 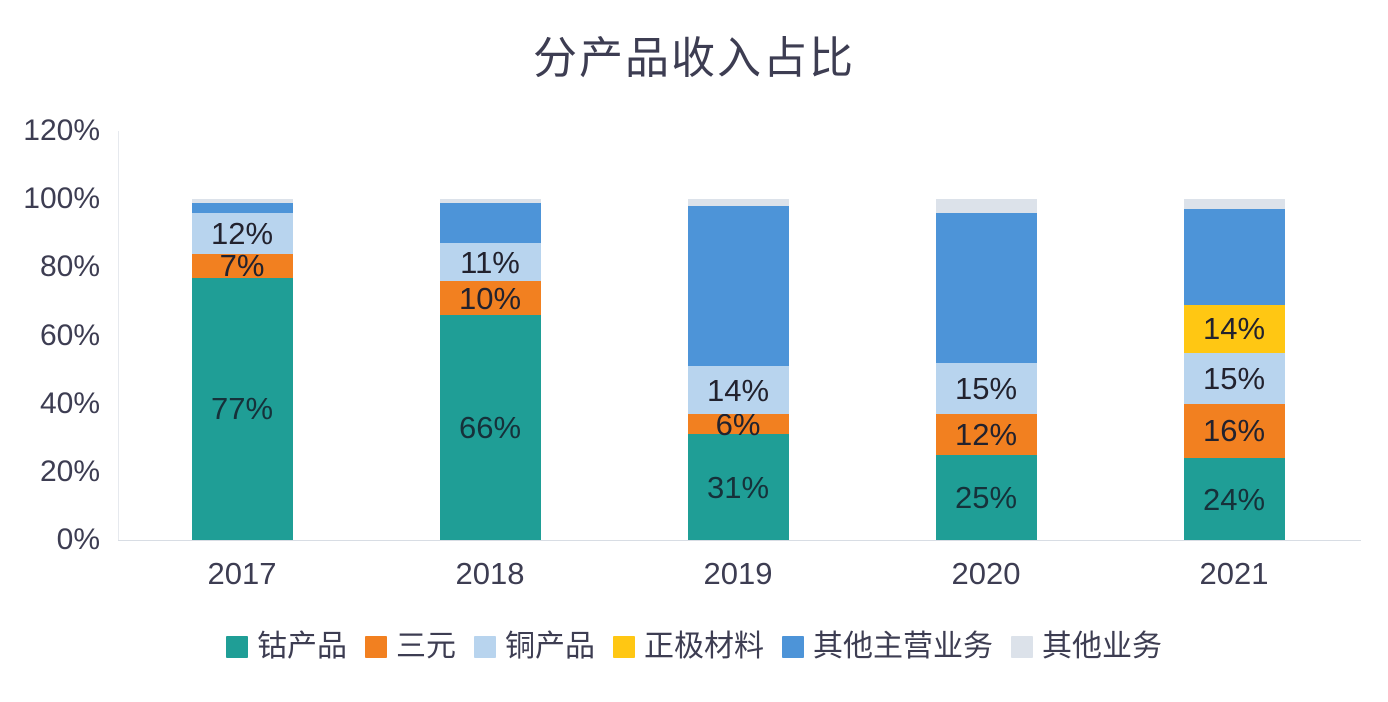 What do you see at coordinates (242, 573) in the screenshot?
I see `x-axis-tick-2017: 2017` at bounding box center [242, 573].